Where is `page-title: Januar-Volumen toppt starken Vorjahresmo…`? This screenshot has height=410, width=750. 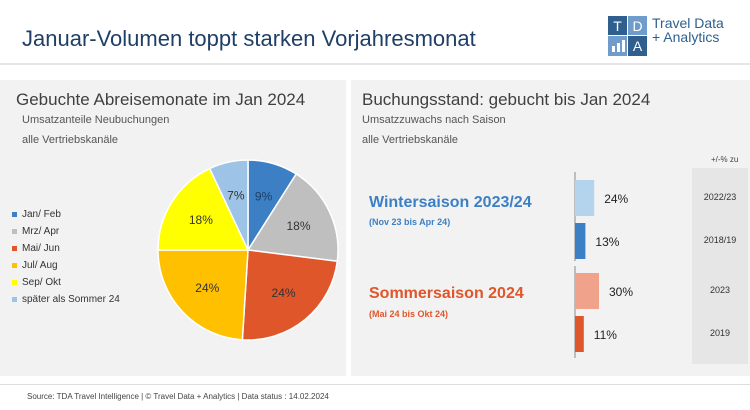
page-title: Januar-Volumen toppt starken Vorjahresmo… is located at coordinates (249, 38).